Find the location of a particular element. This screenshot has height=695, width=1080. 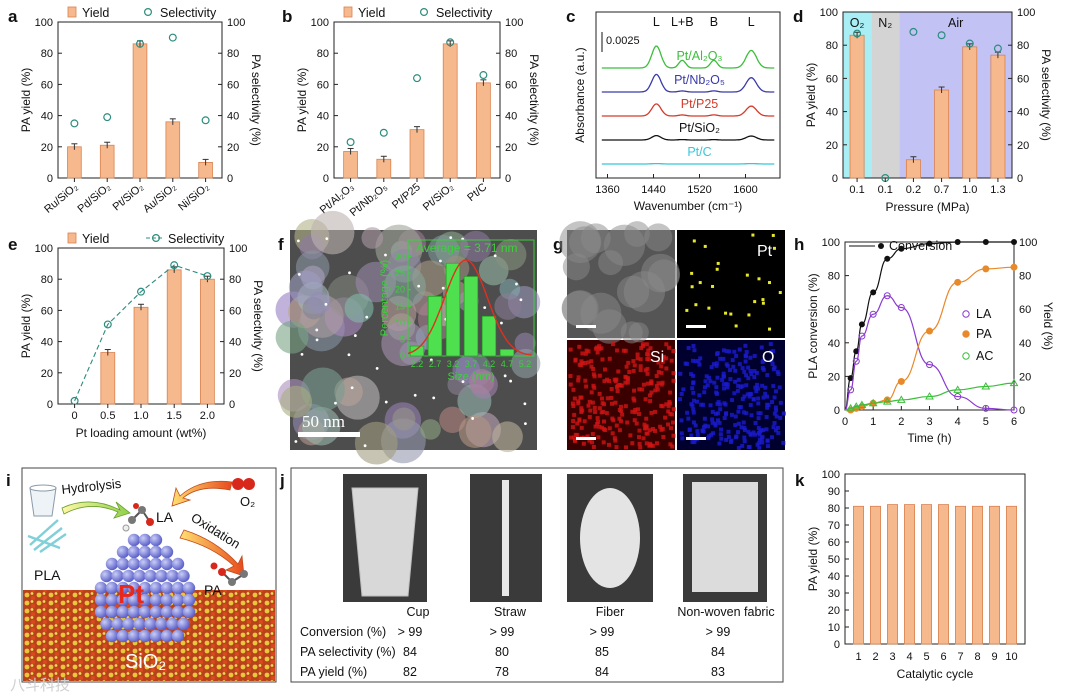

series-label: Pt/P25 is located at coordinates (700, 104).